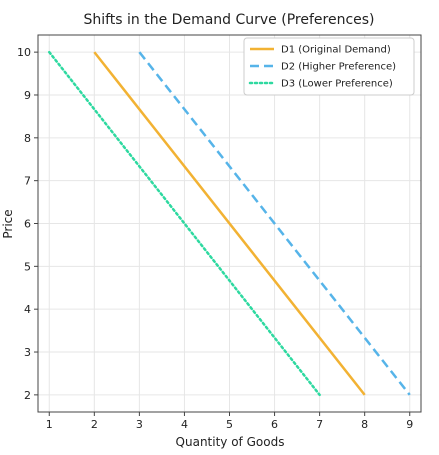 This screenshot has height=455, width=439. I want to click on y-tick-label: 8, so click(27, 138).